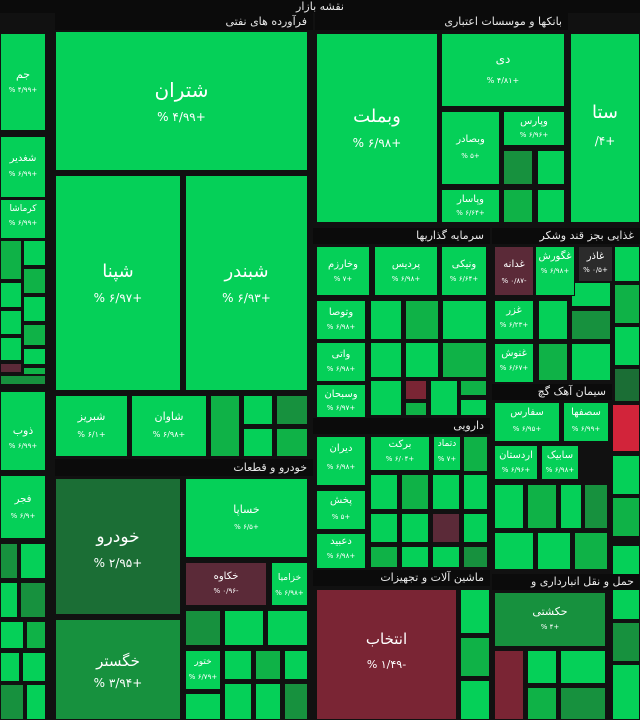 The width and height of the screenshot is (640, 720). What do you see at coordinates (516, 462) in the screenshot?
I see `stock-tile: اردستان +۶/۹۶ %` at bounding box center [516, 462].